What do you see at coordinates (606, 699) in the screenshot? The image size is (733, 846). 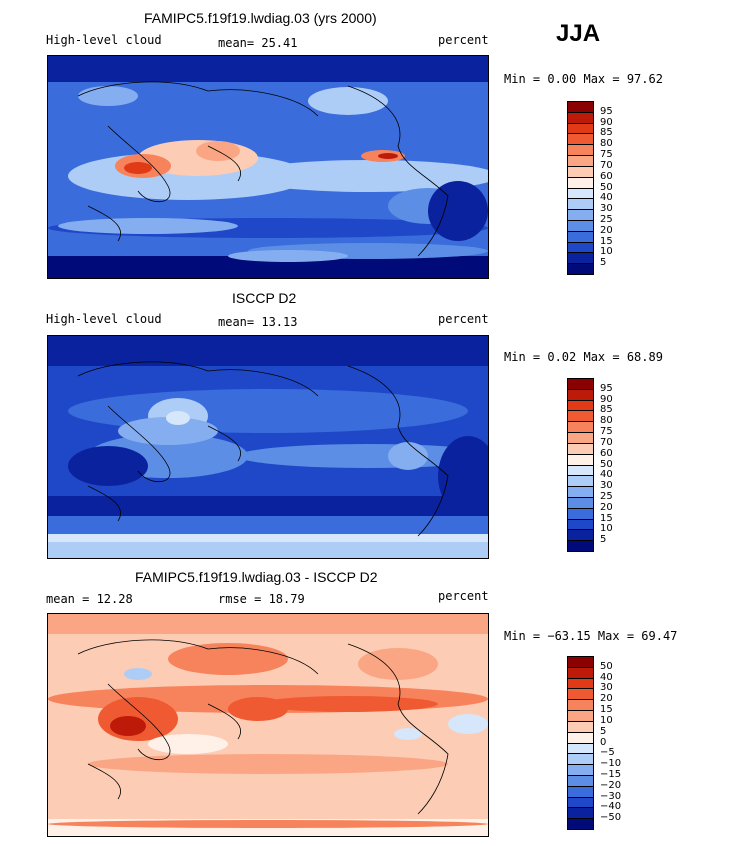 I see `colorbar-tick-label: 20` at bounding box center [606, 699].